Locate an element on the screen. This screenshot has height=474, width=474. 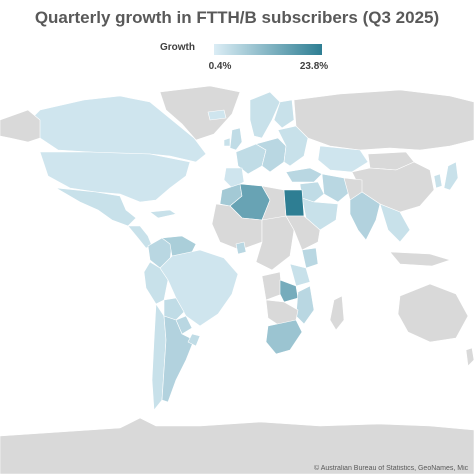
region-russia is located at coordinates (383, 120).